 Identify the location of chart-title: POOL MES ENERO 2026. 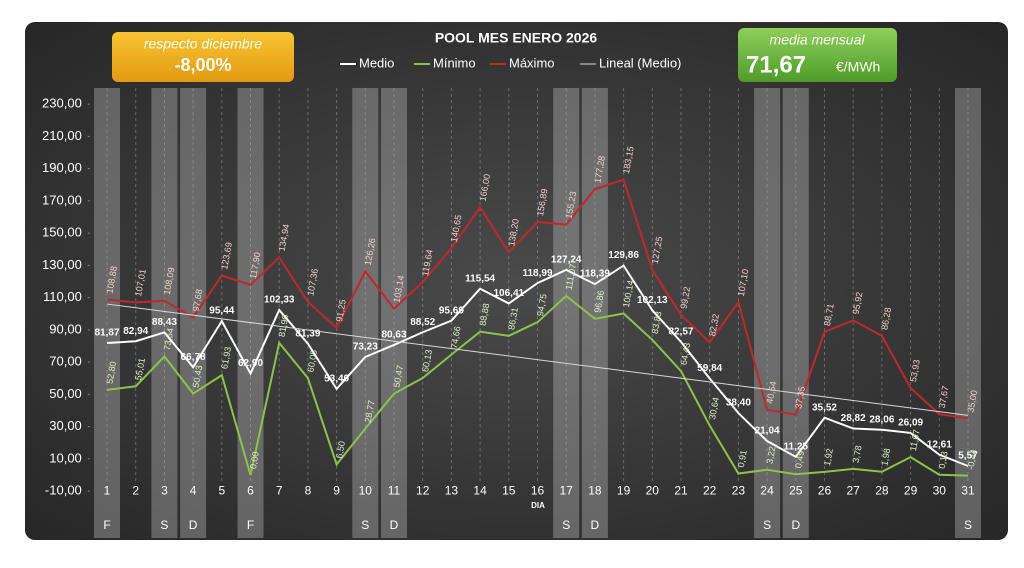
(516, 38).